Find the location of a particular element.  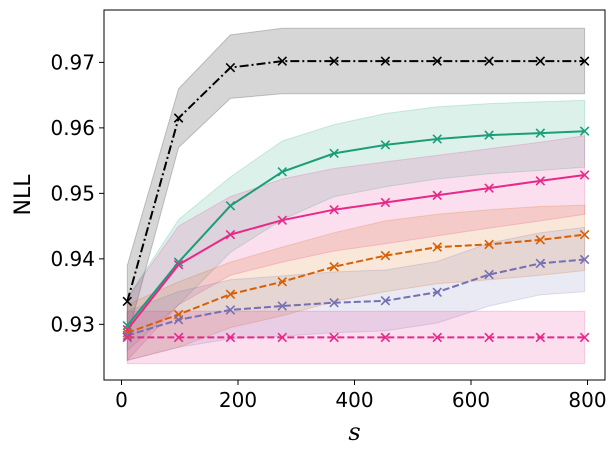

band-pink is located at coordinates (356, 337).